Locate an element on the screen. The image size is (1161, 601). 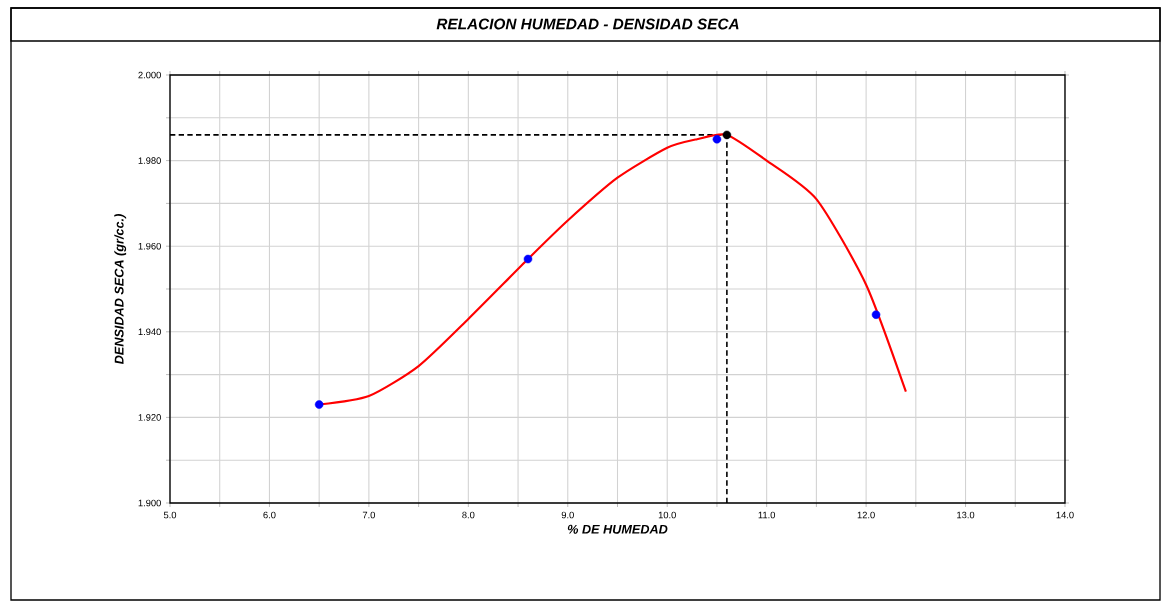
x-tick-label: 14.0 is located at coordinates (1065, 515).